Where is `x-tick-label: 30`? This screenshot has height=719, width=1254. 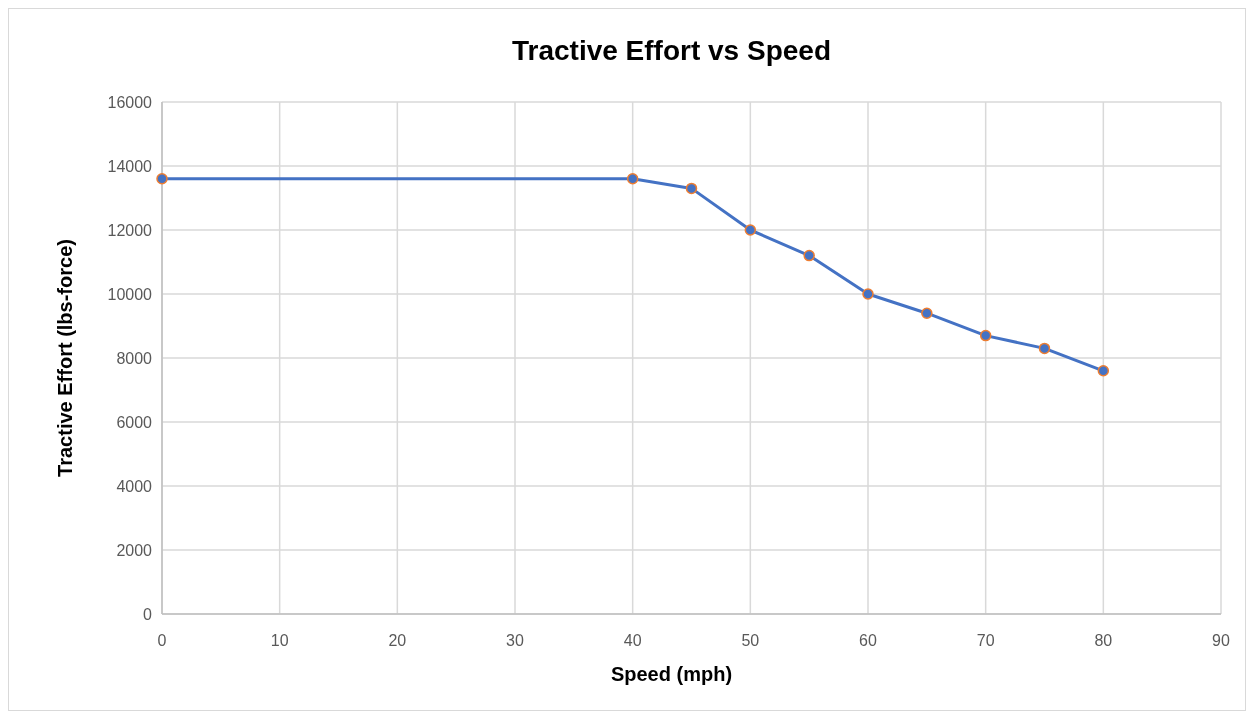 x-tick-label: 30 is located at coordinates (515, 640).